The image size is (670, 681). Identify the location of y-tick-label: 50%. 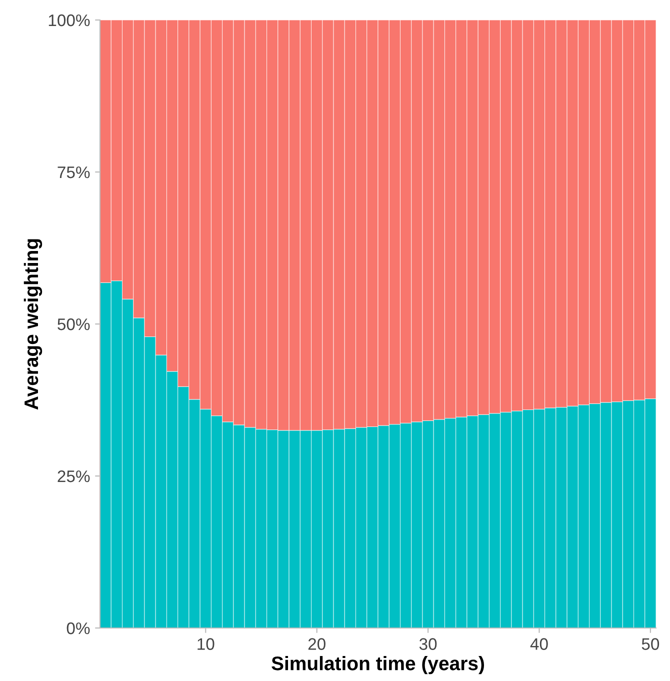
(74, 324).